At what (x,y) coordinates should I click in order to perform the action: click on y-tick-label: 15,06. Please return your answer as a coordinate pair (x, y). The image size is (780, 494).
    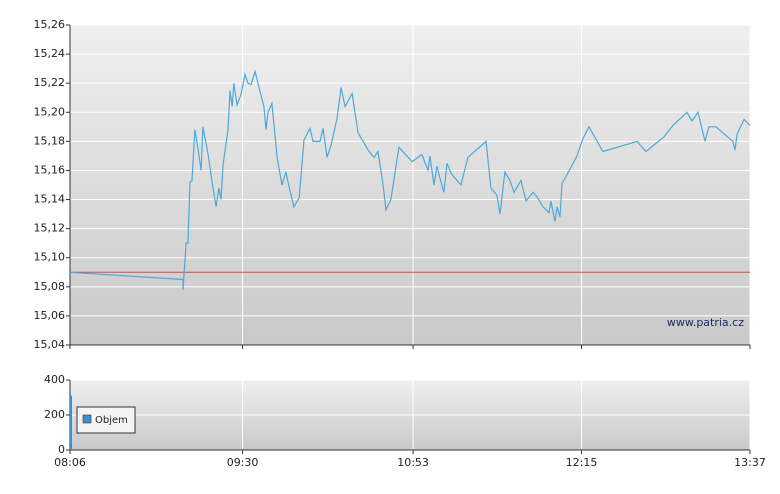
    Looking at the image, I should click on (50, 315).